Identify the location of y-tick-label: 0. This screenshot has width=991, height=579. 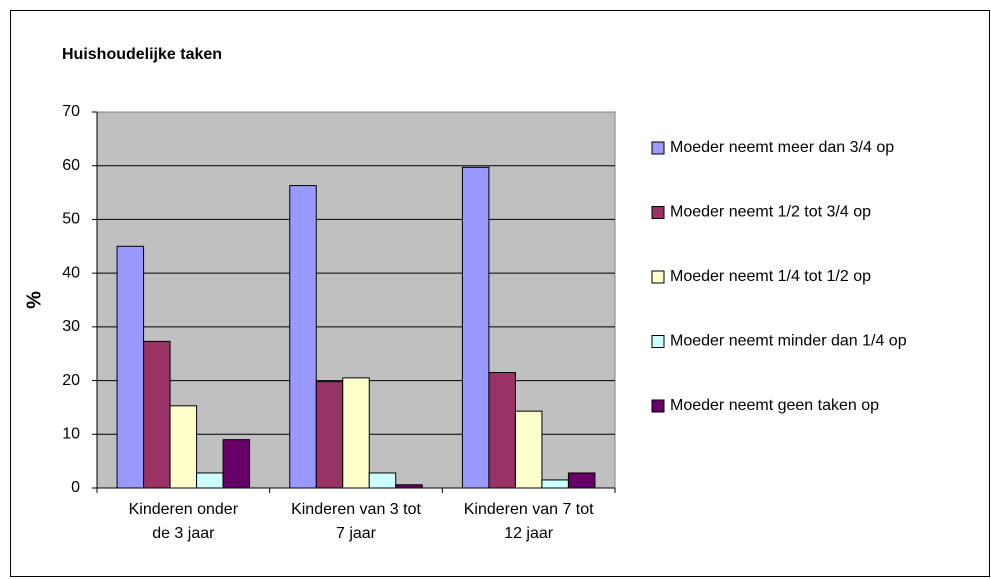
(75, 487).